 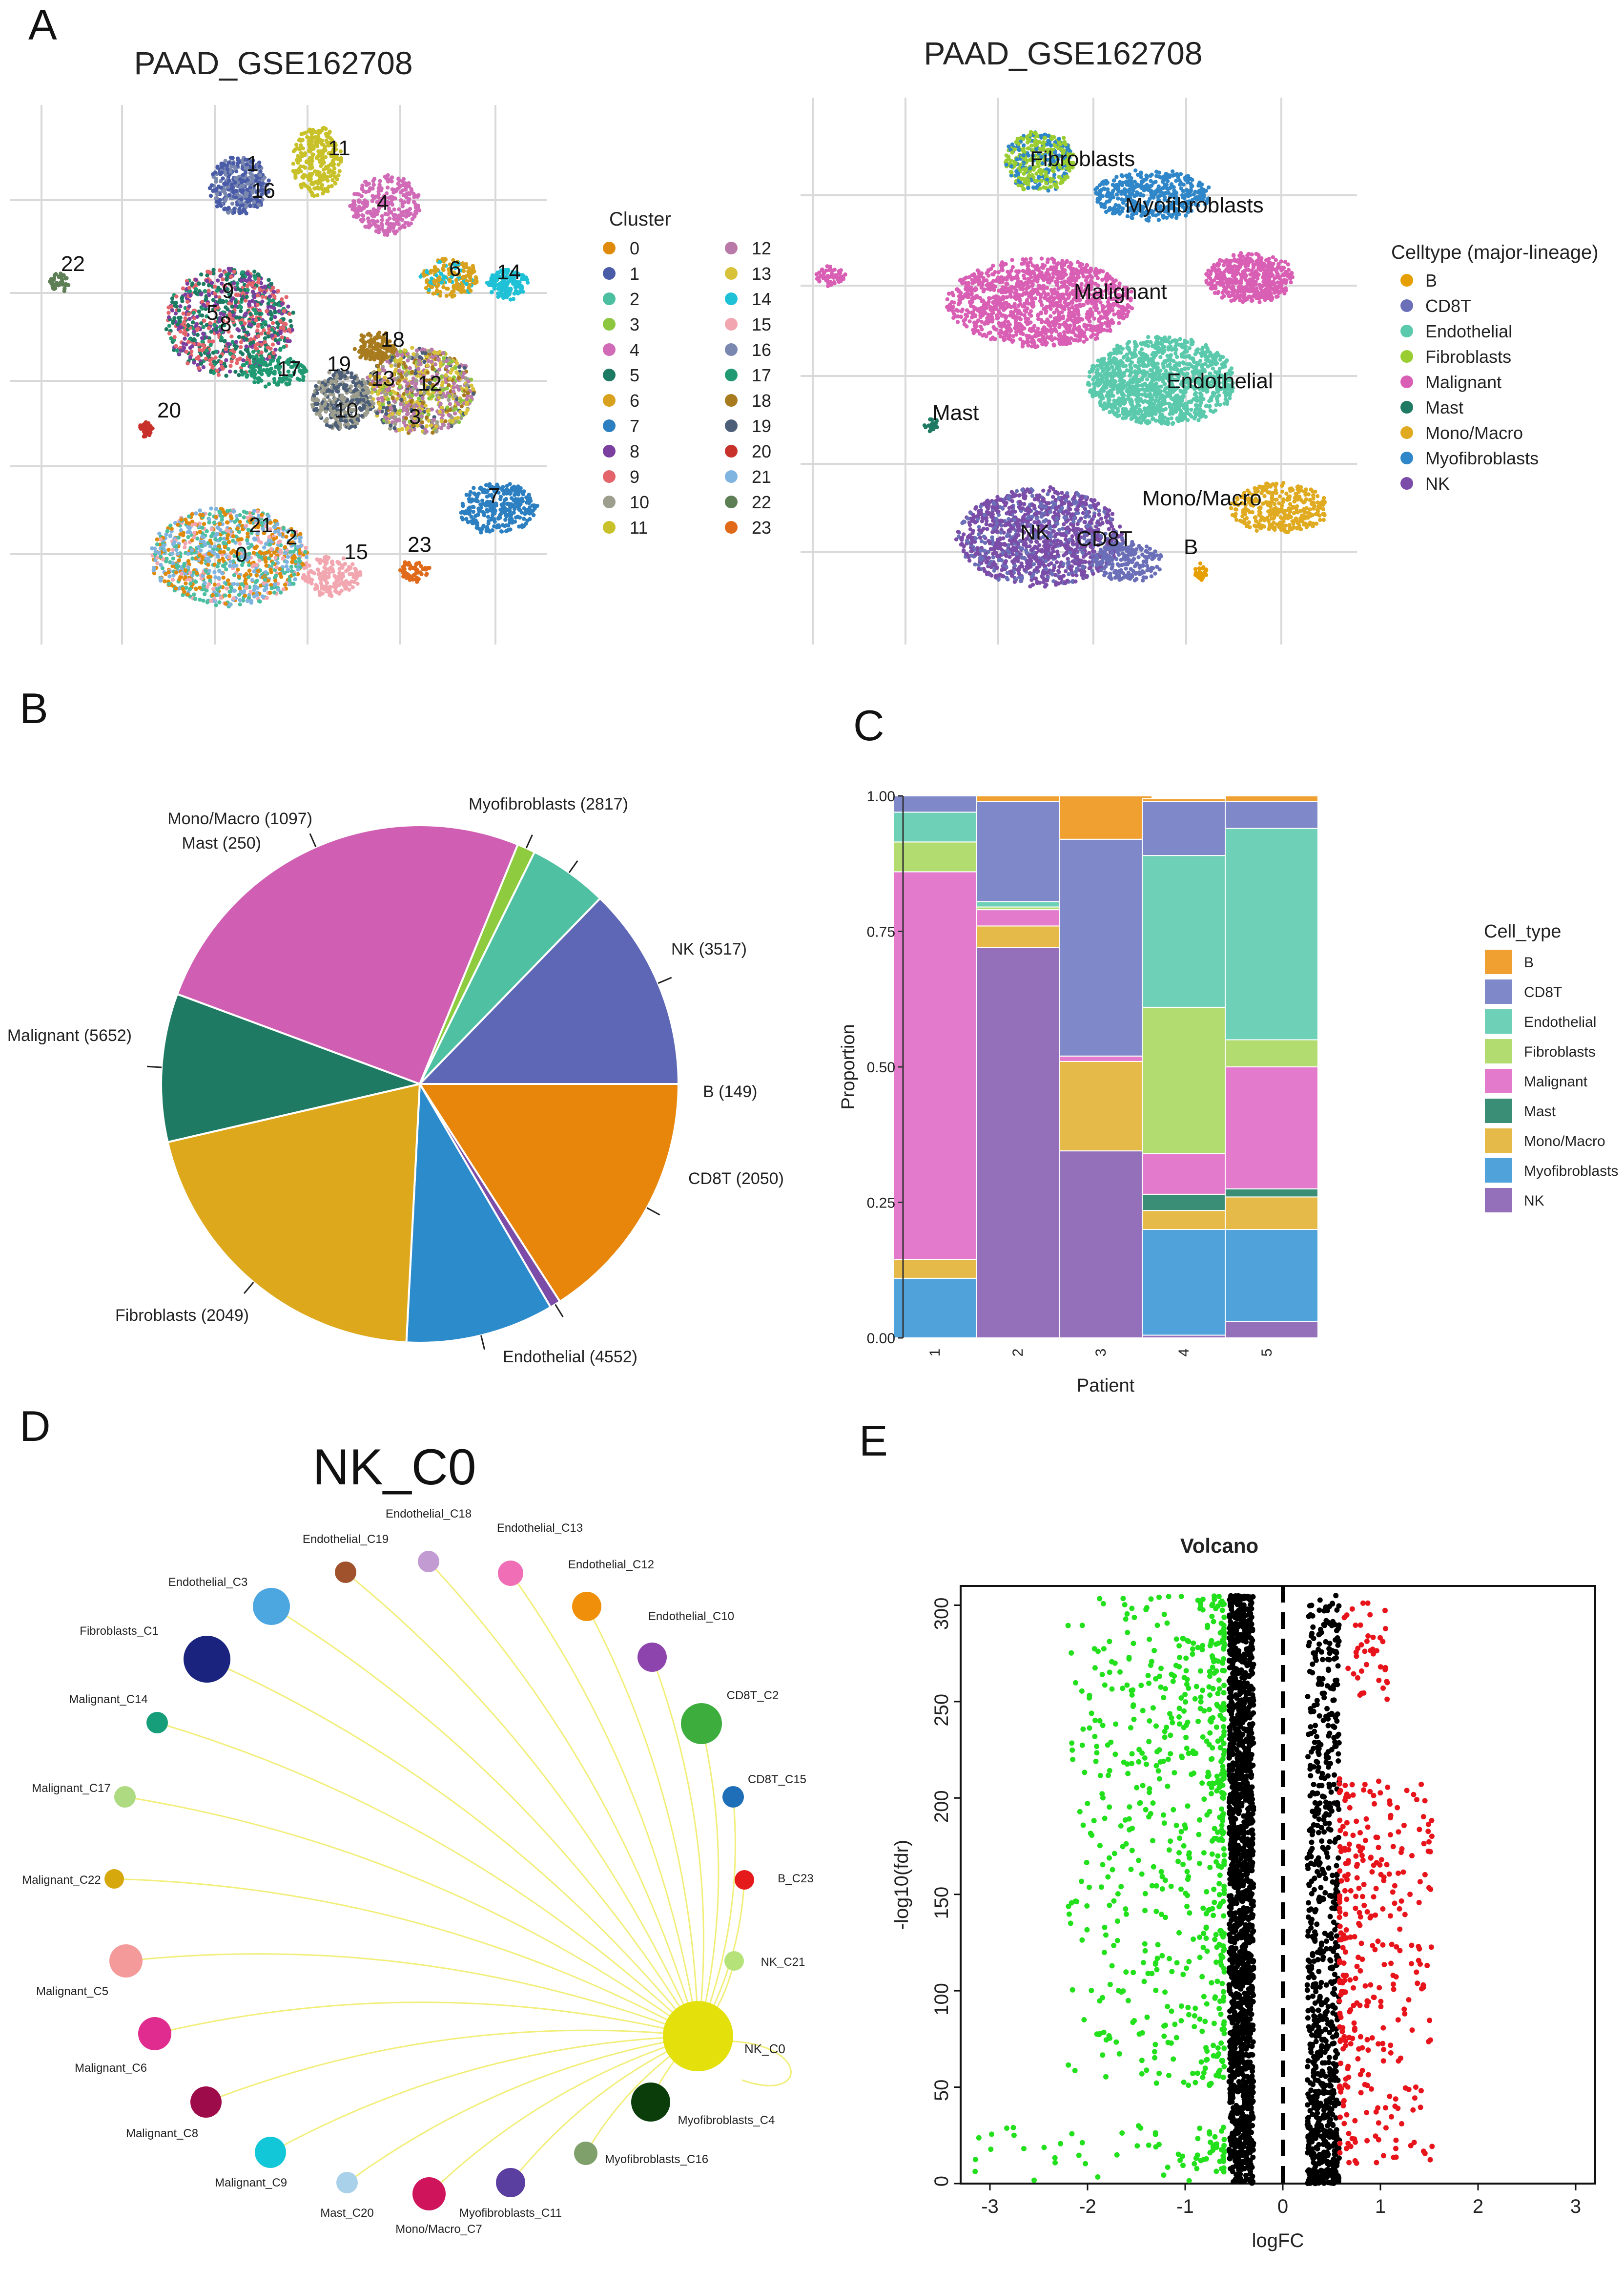 I want to click on pie-label-endothelial: Endothelial (4552), so click(x=570, y=1357).